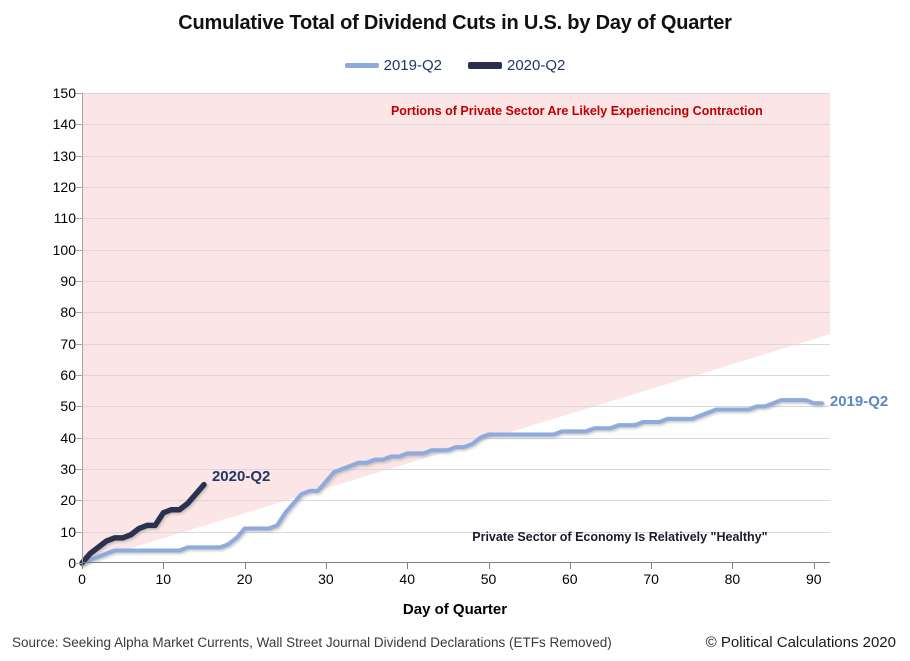 This screenshot has width=910, height=661. Describe the element at coordinates (485, 65) in the screenshot. I see `legend-swatch-2020` at that location.